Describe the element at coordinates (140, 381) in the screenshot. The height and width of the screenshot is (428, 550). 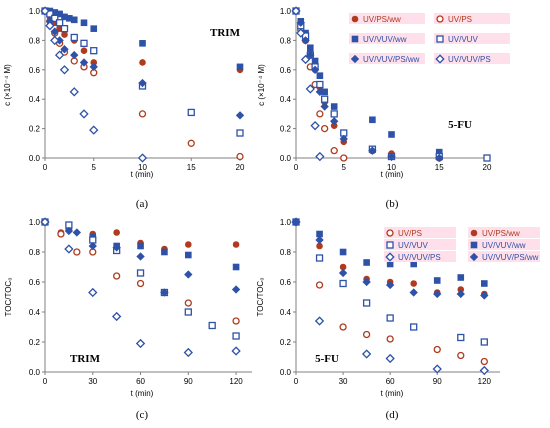
I see `x-tick-label: 60` at that location.